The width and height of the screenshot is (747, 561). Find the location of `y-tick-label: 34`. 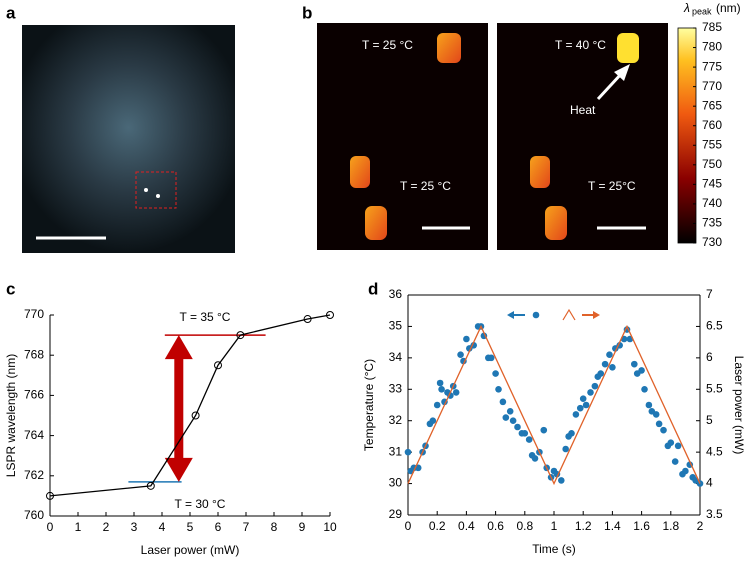

y-tick-label: 34 is located at coordinates (396, 357).